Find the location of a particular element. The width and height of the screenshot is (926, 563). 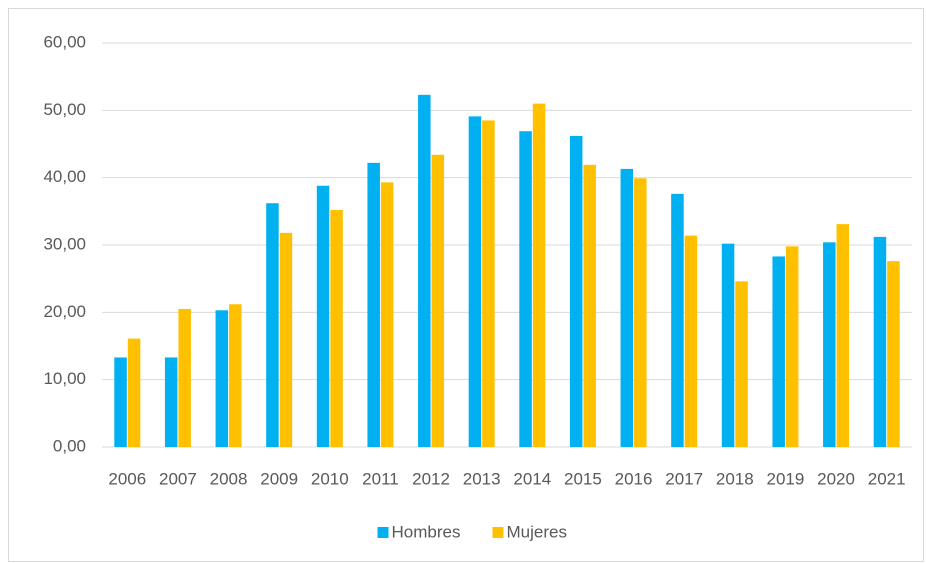

x-tick-label: 2014 is located at coordinates (532, 478).